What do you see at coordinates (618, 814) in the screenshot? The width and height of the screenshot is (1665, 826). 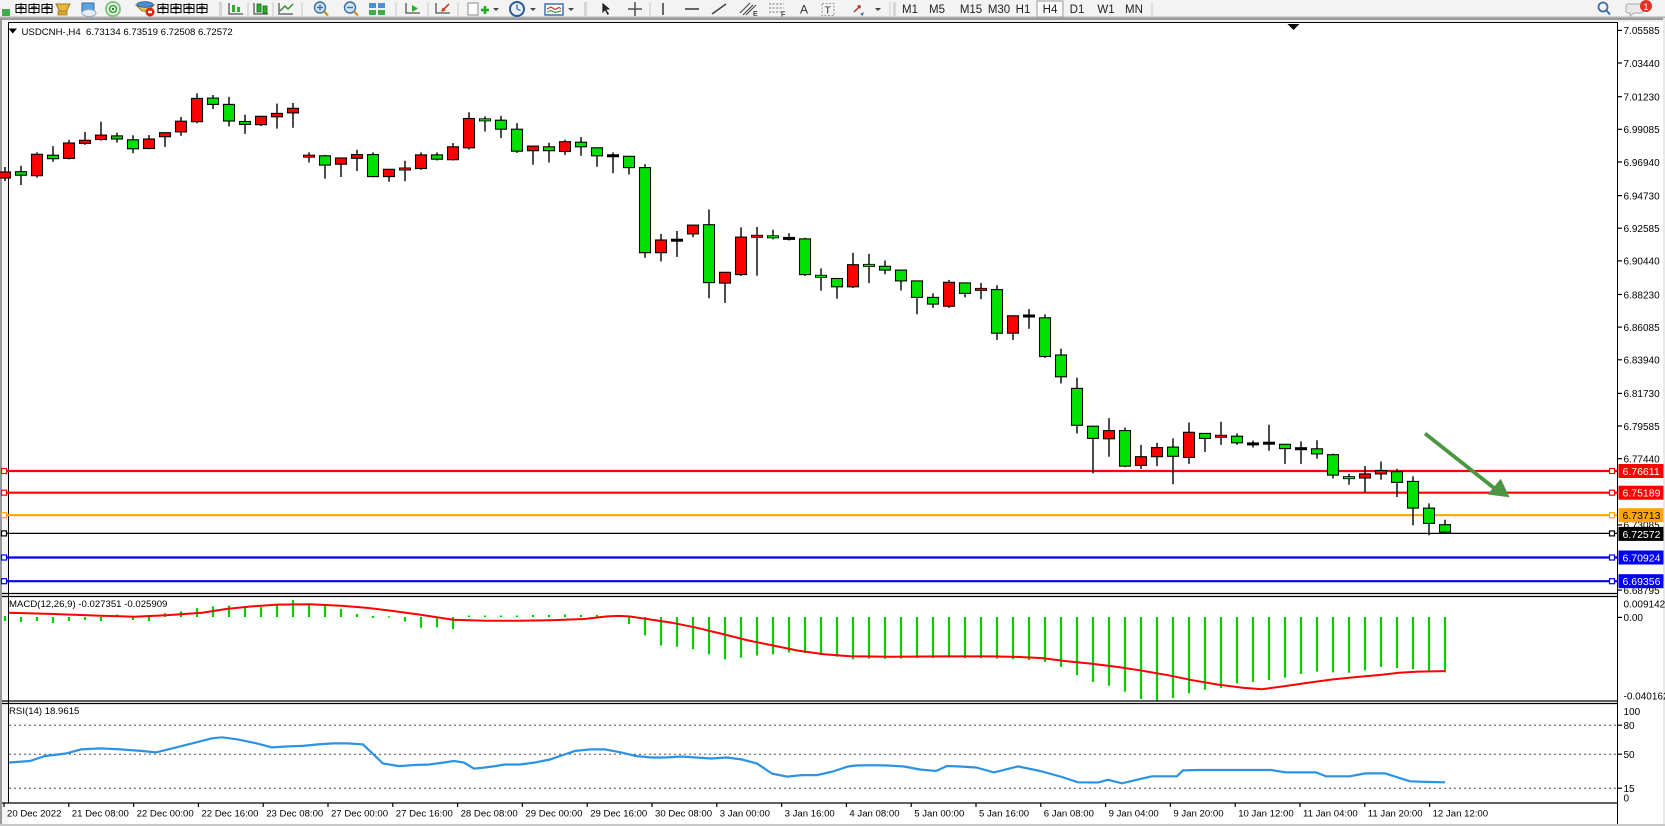 I see `svg-text: 29 Dec 16:00` at bounding box center [618, 814].